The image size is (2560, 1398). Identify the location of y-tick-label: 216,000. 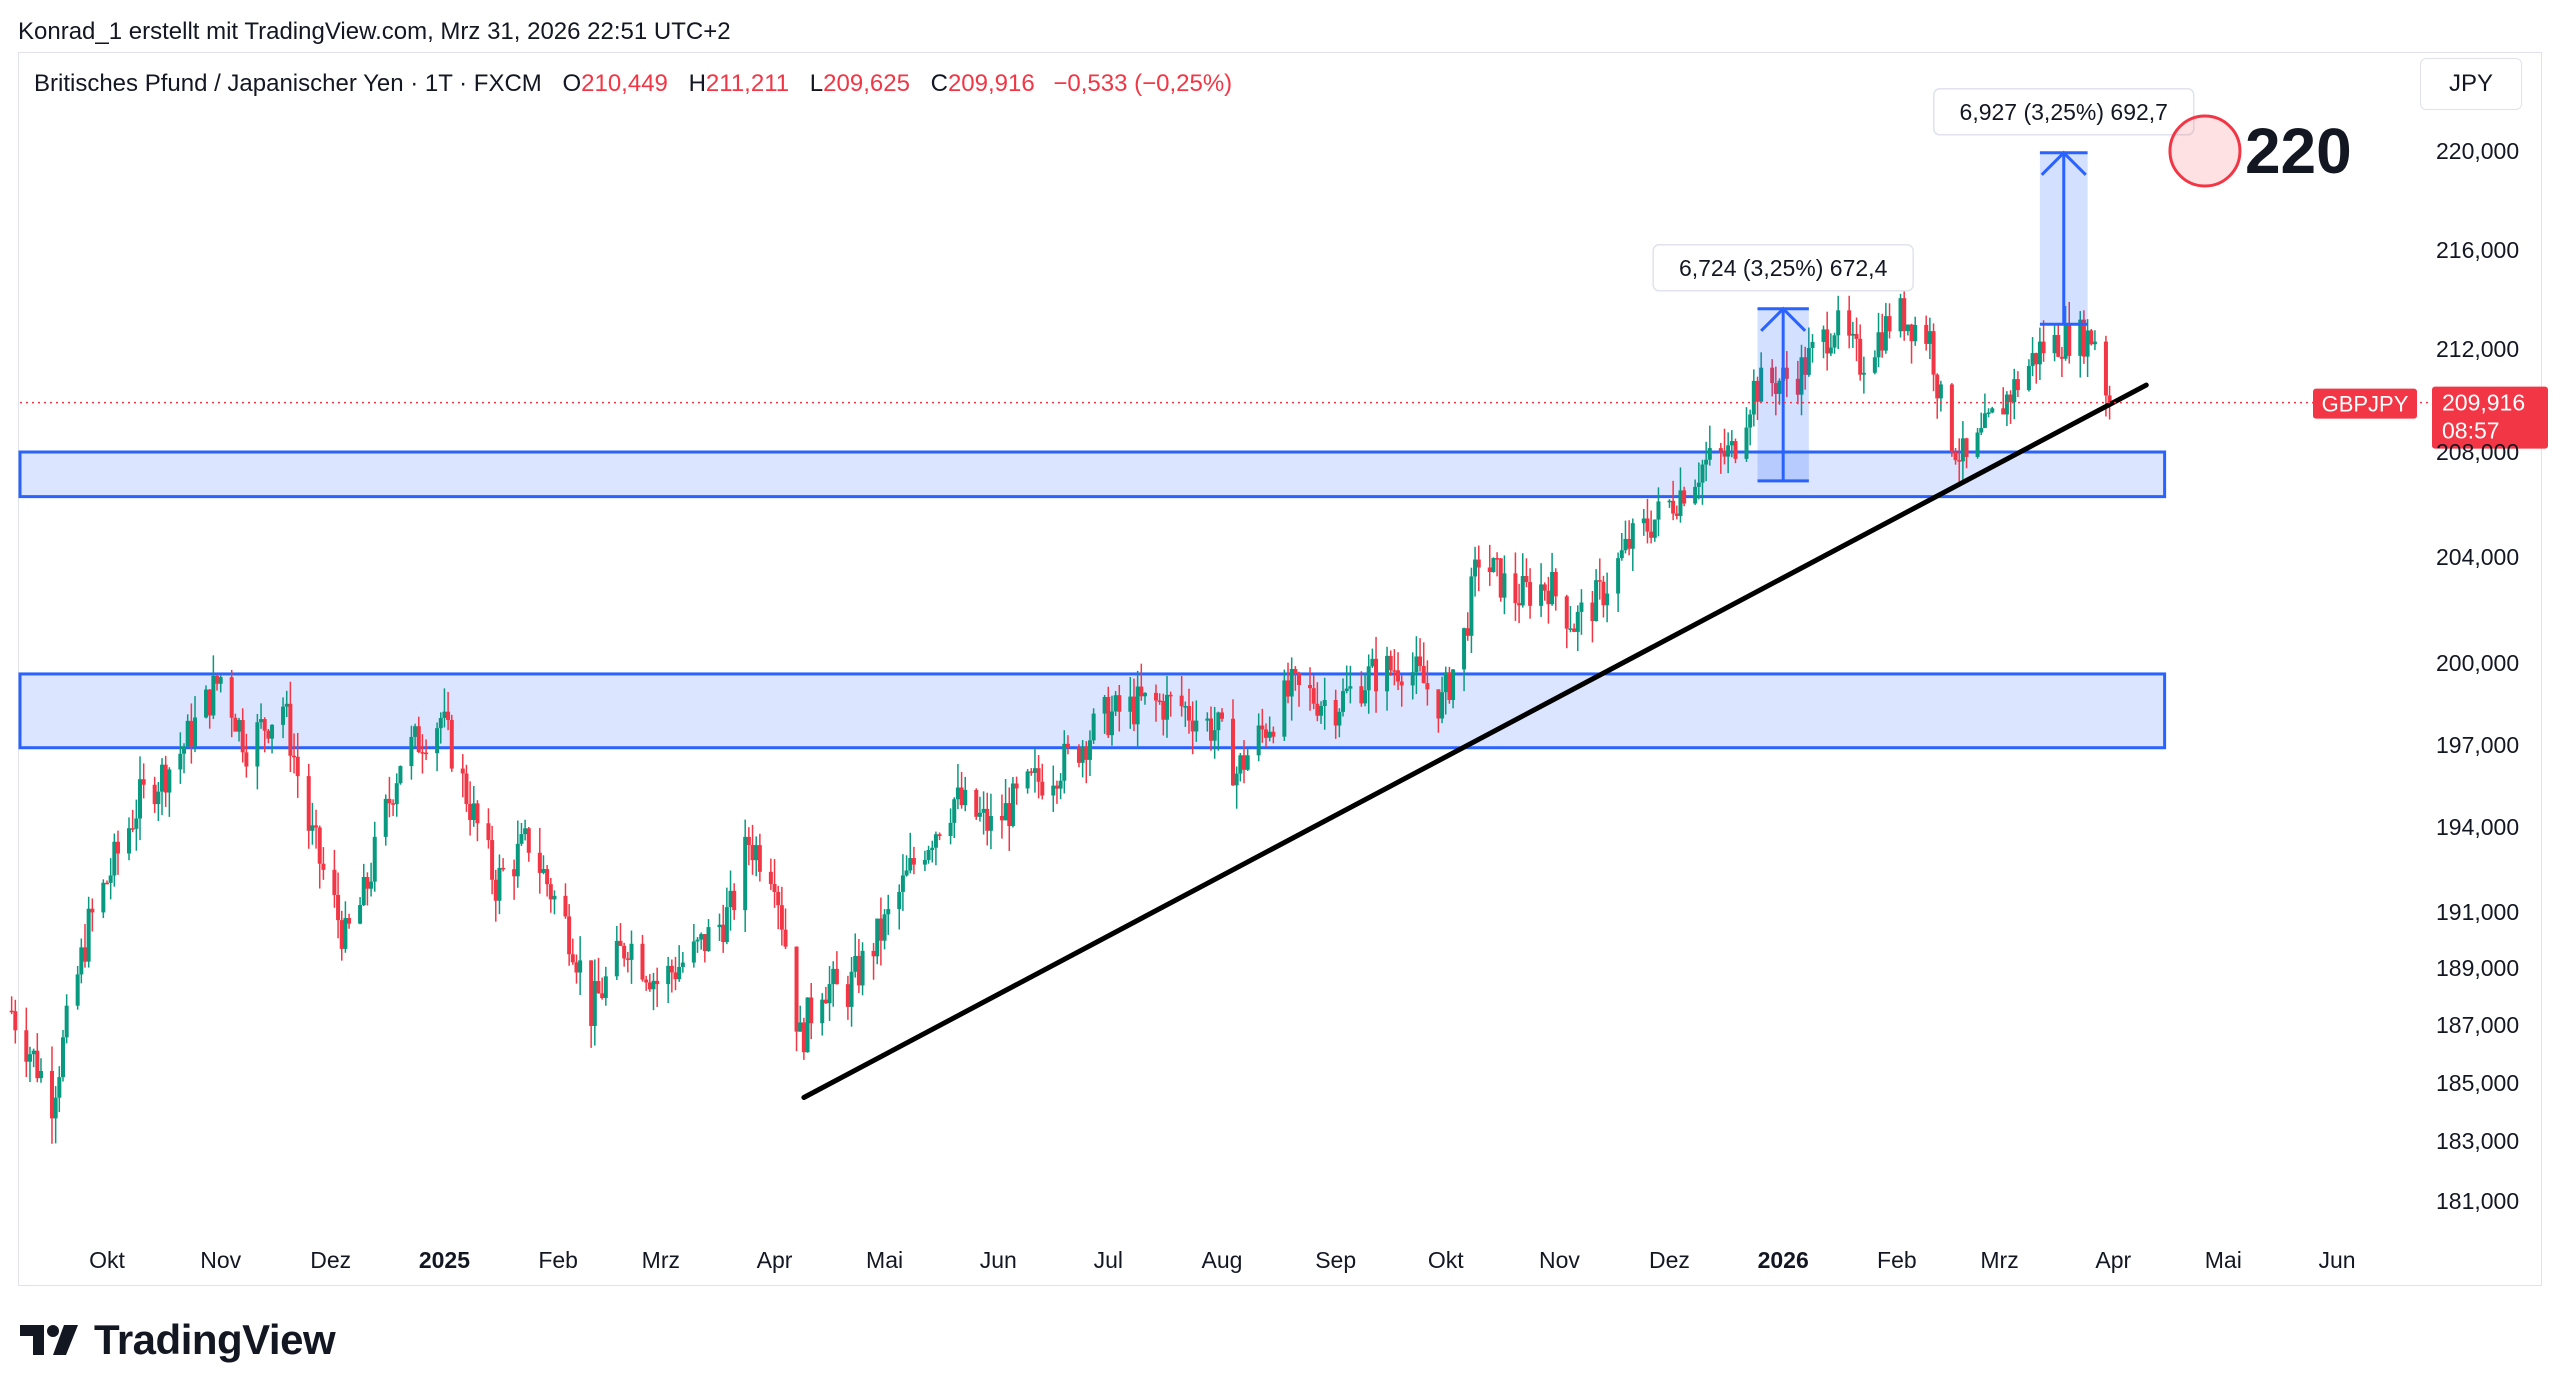
(2477, 250).